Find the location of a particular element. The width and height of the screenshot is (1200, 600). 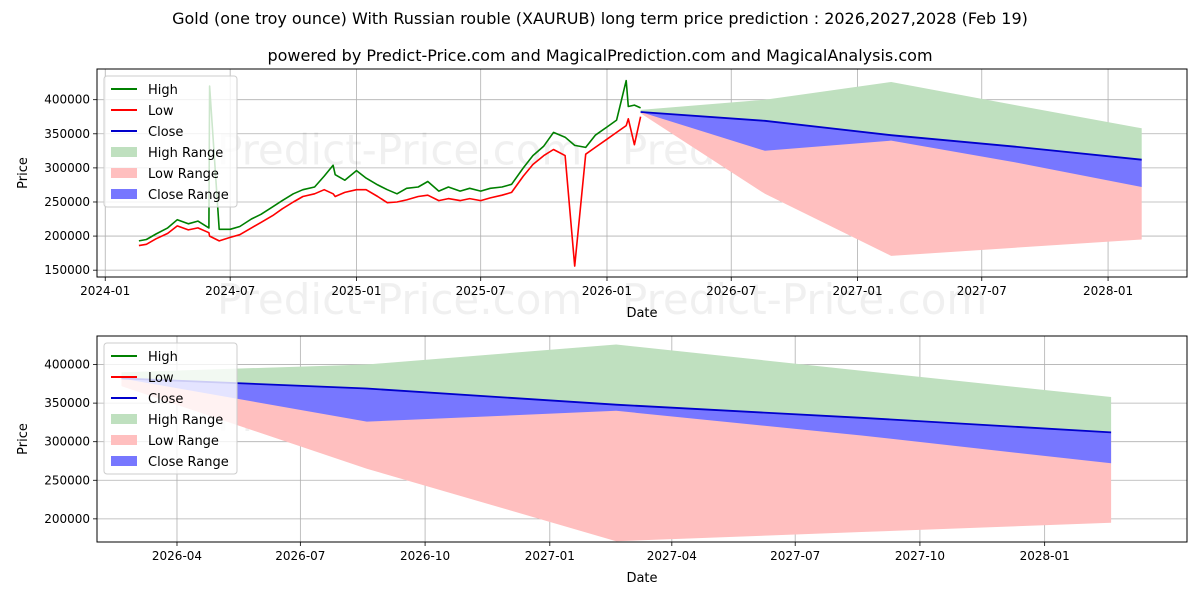

x-tick-label: 2027-04 is located at coordinates (672, 556).